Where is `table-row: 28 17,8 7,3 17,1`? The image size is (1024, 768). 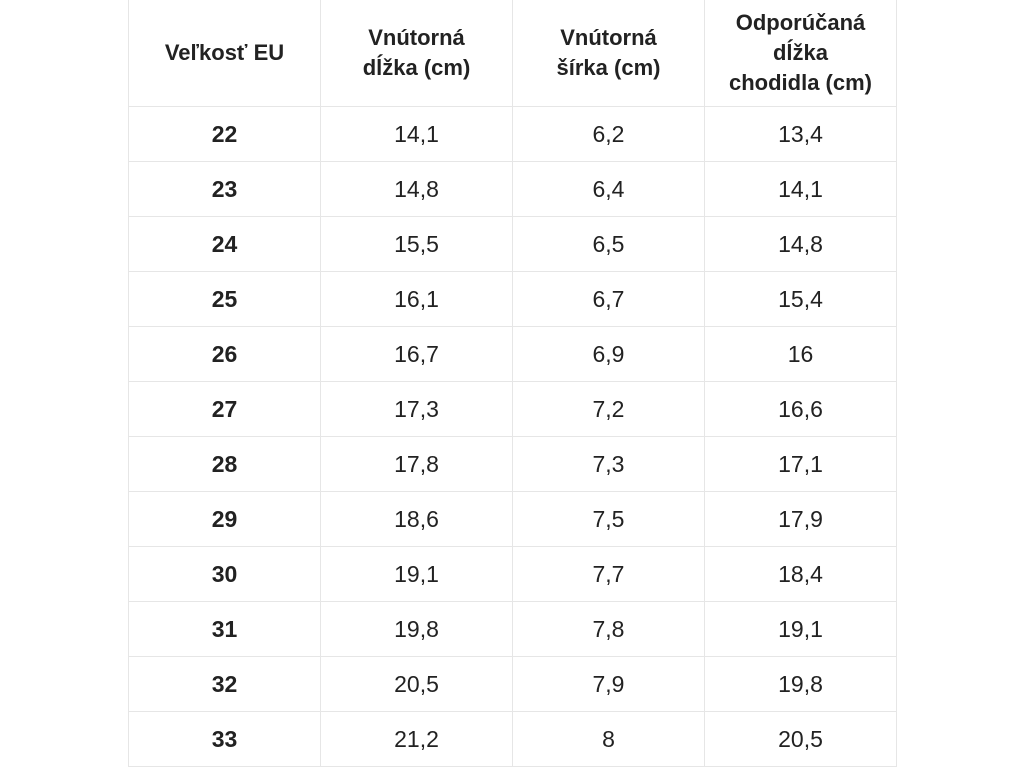 table-row: 28 17,8 7,3 17,1 is located at coordinates (512, 464).